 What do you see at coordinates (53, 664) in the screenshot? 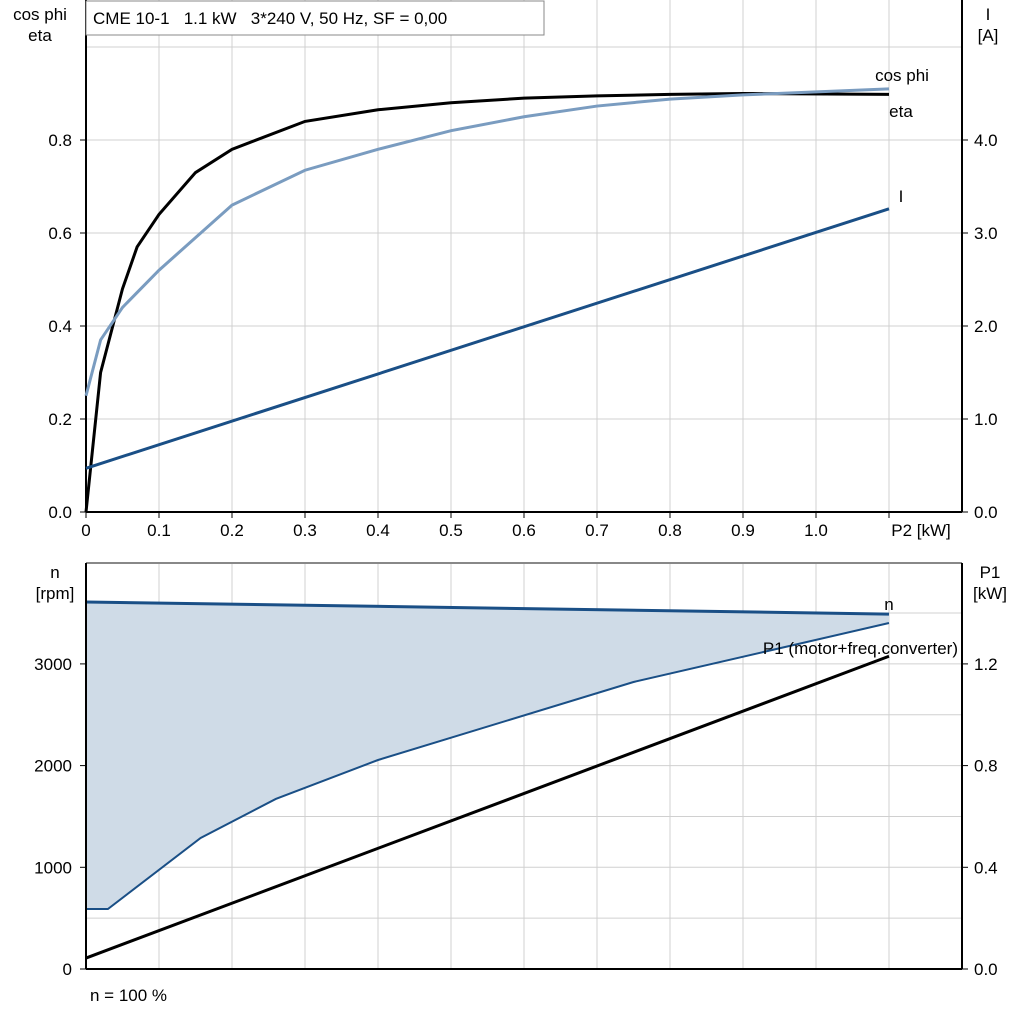
I see `y-tick-label-left: 3000` at bounding box center [53, 664].